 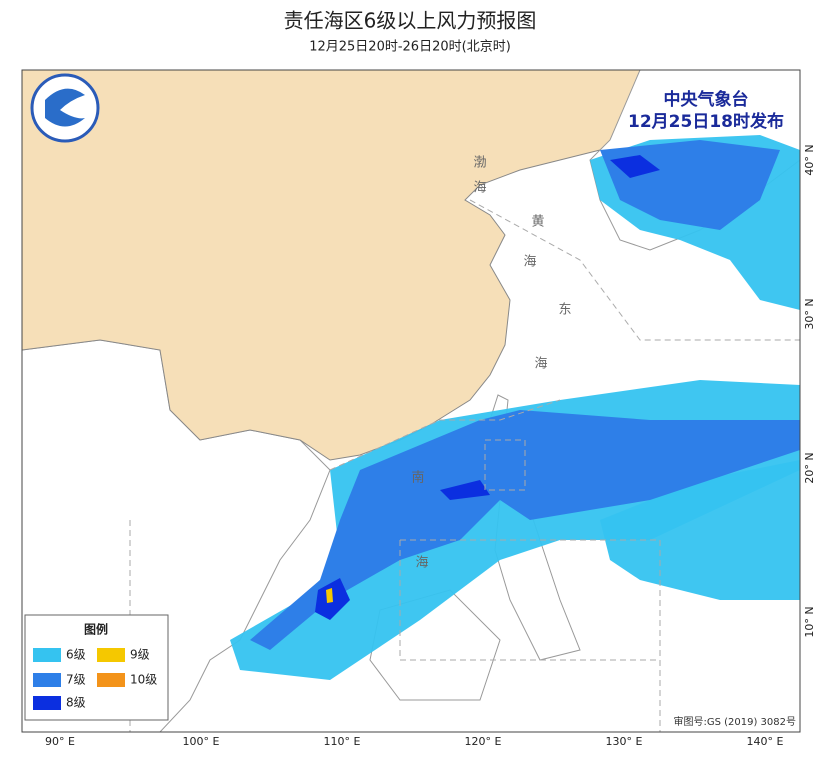 I want to click on legend: 图例 6级 7级 8级 9级 10级, so click(x=96, y=667).